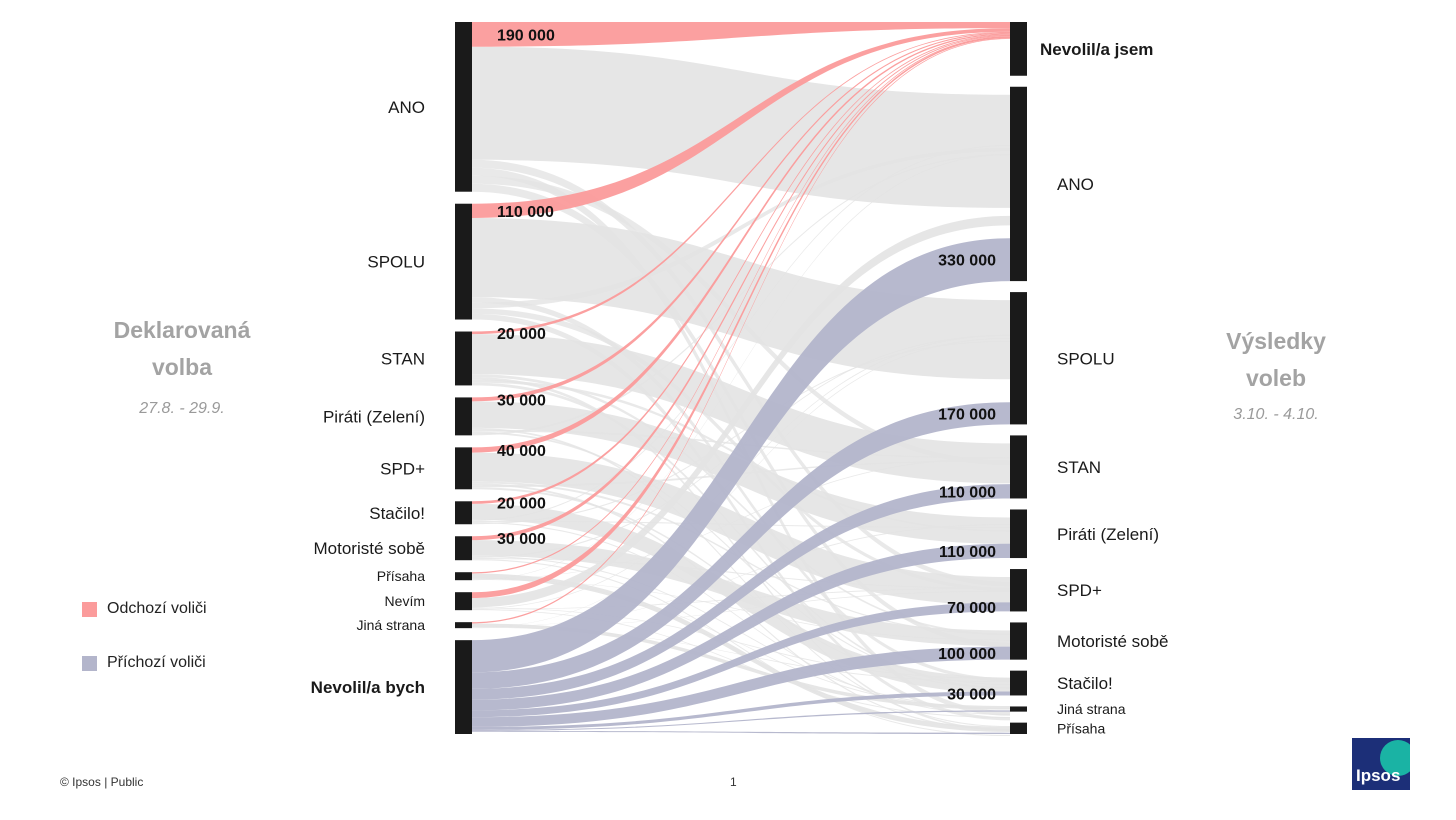 The image size is (1456, 820). I want to click on neutral-strand-spolu, so click(741, 228).